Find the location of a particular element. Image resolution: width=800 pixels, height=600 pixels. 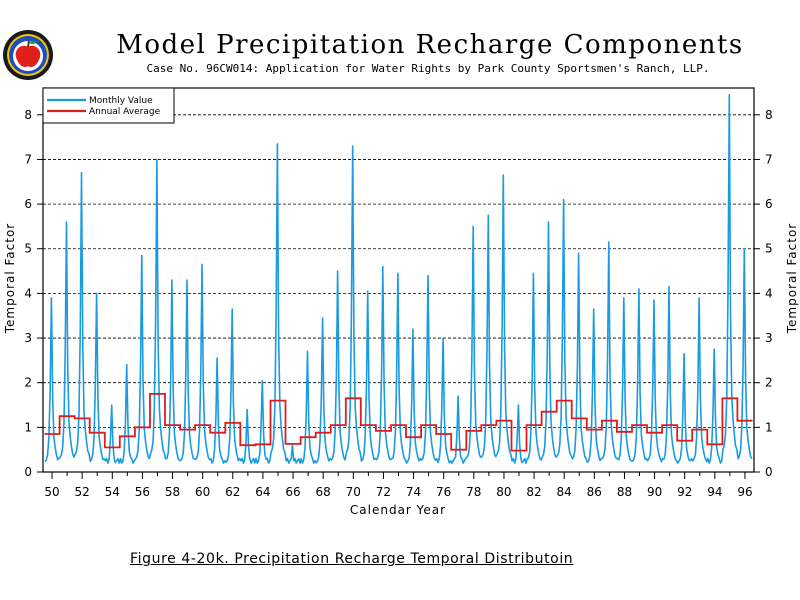

annual-series is located at coordinates (398, 422).